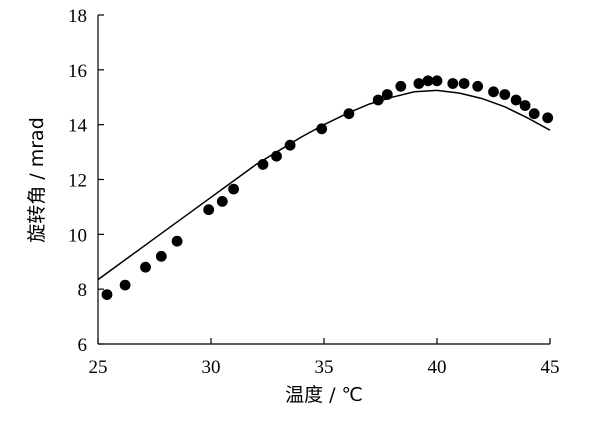  What do you see at coordinates (37, 180) in the screenshot?
I see `y-axis-title: 旋转角 / mrad` at bounding box center [37, 180].